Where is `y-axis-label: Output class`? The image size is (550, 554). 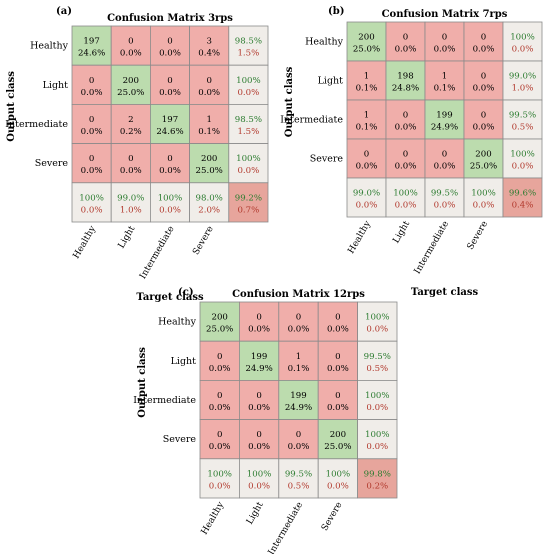 y-axis-label: Output class is located at coordinates (289, 101).